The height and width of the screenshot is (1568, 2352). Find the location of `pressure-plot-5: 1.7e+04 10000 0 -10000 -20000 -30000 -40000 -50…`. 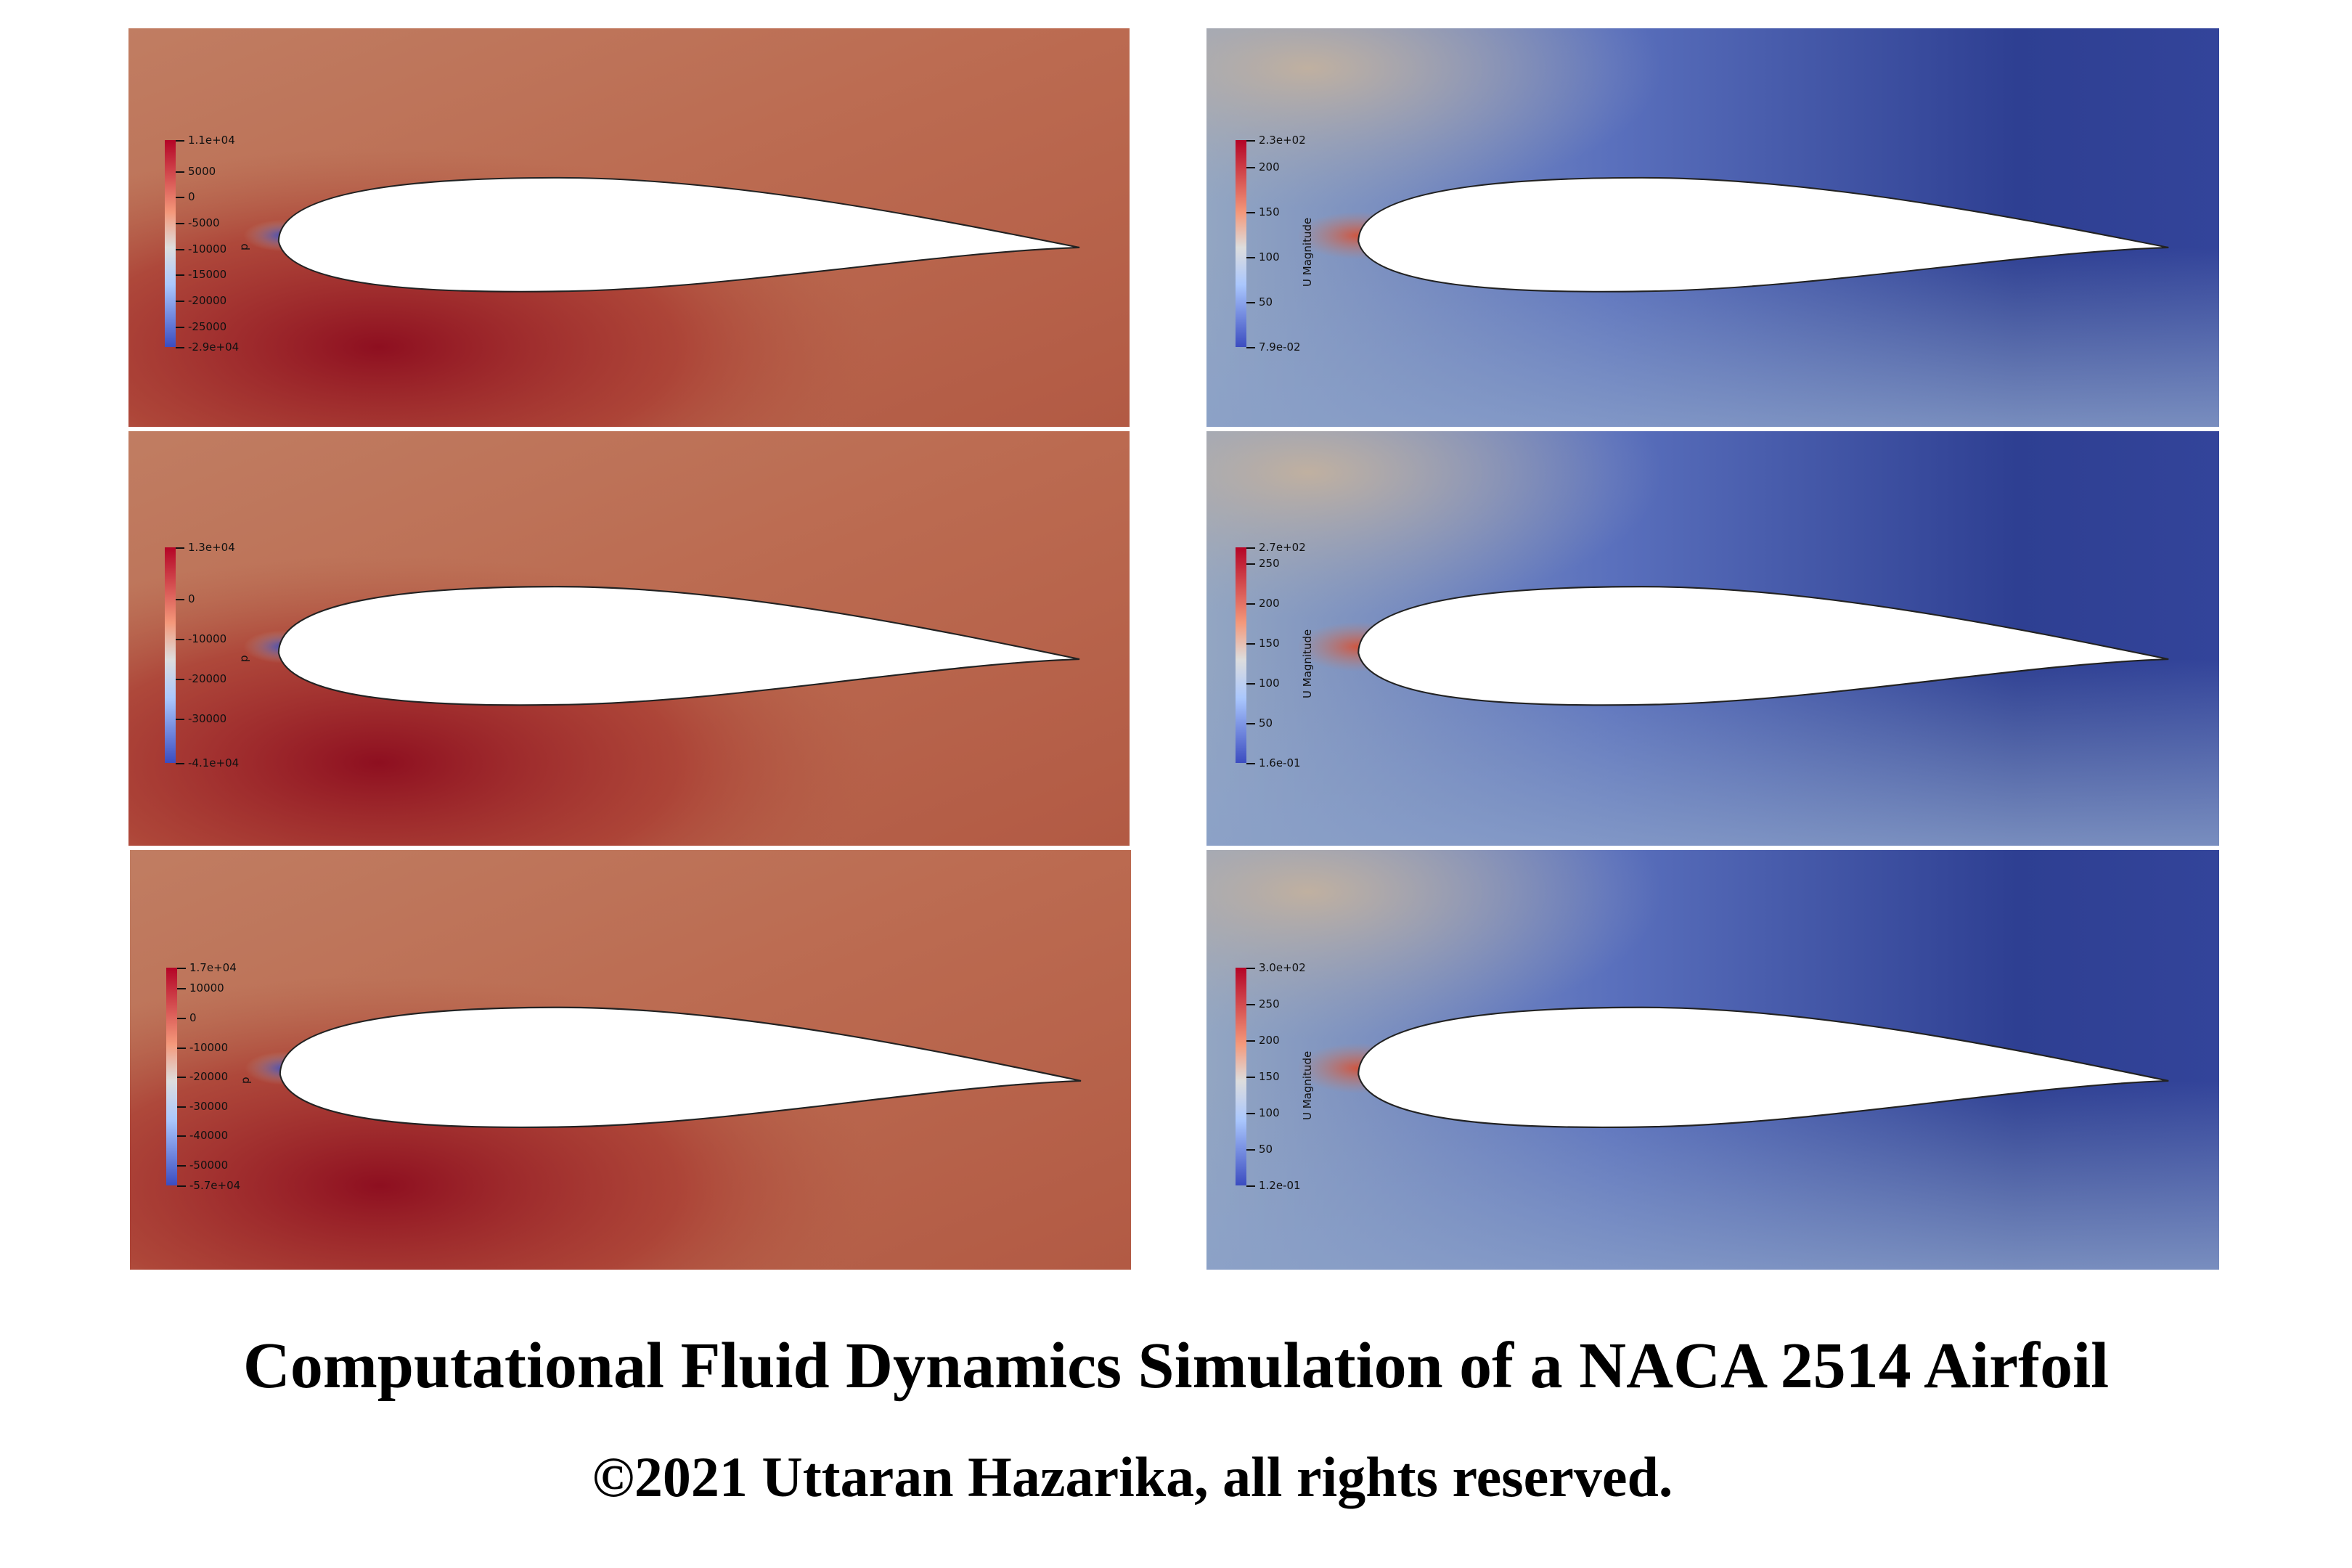

pressure-plot-5: 1.7e+04 10000 0 -10000 -20000 -30000 -40000 -50… is located at coordinates (631, 1060).